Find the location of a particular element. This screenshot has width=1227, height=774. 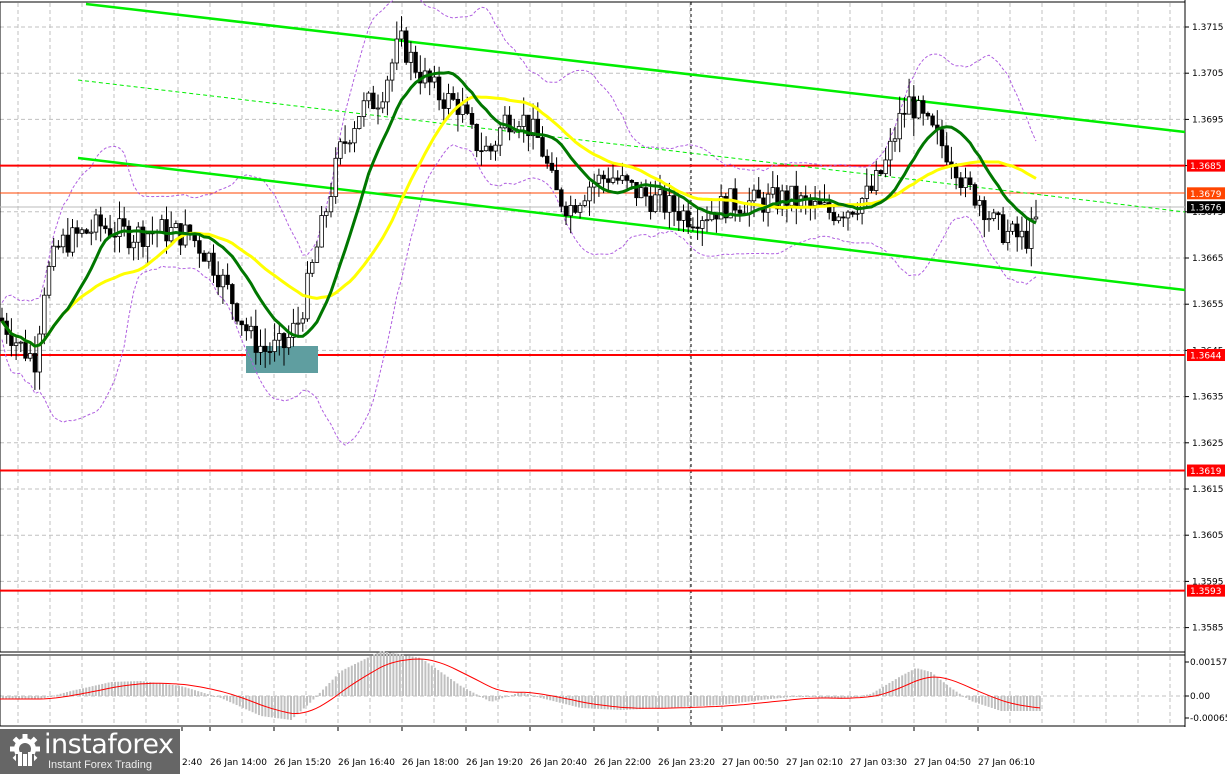

svg-text: 27 Jan 04:50 is located at coordinates (942, 763).